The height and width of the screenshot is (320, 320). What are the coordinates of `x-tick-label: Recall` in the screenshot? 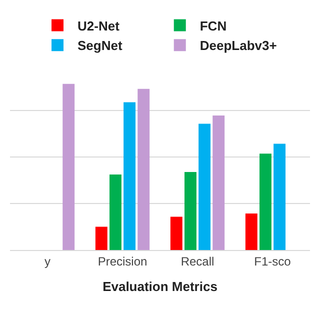 It's located at (197, 261).